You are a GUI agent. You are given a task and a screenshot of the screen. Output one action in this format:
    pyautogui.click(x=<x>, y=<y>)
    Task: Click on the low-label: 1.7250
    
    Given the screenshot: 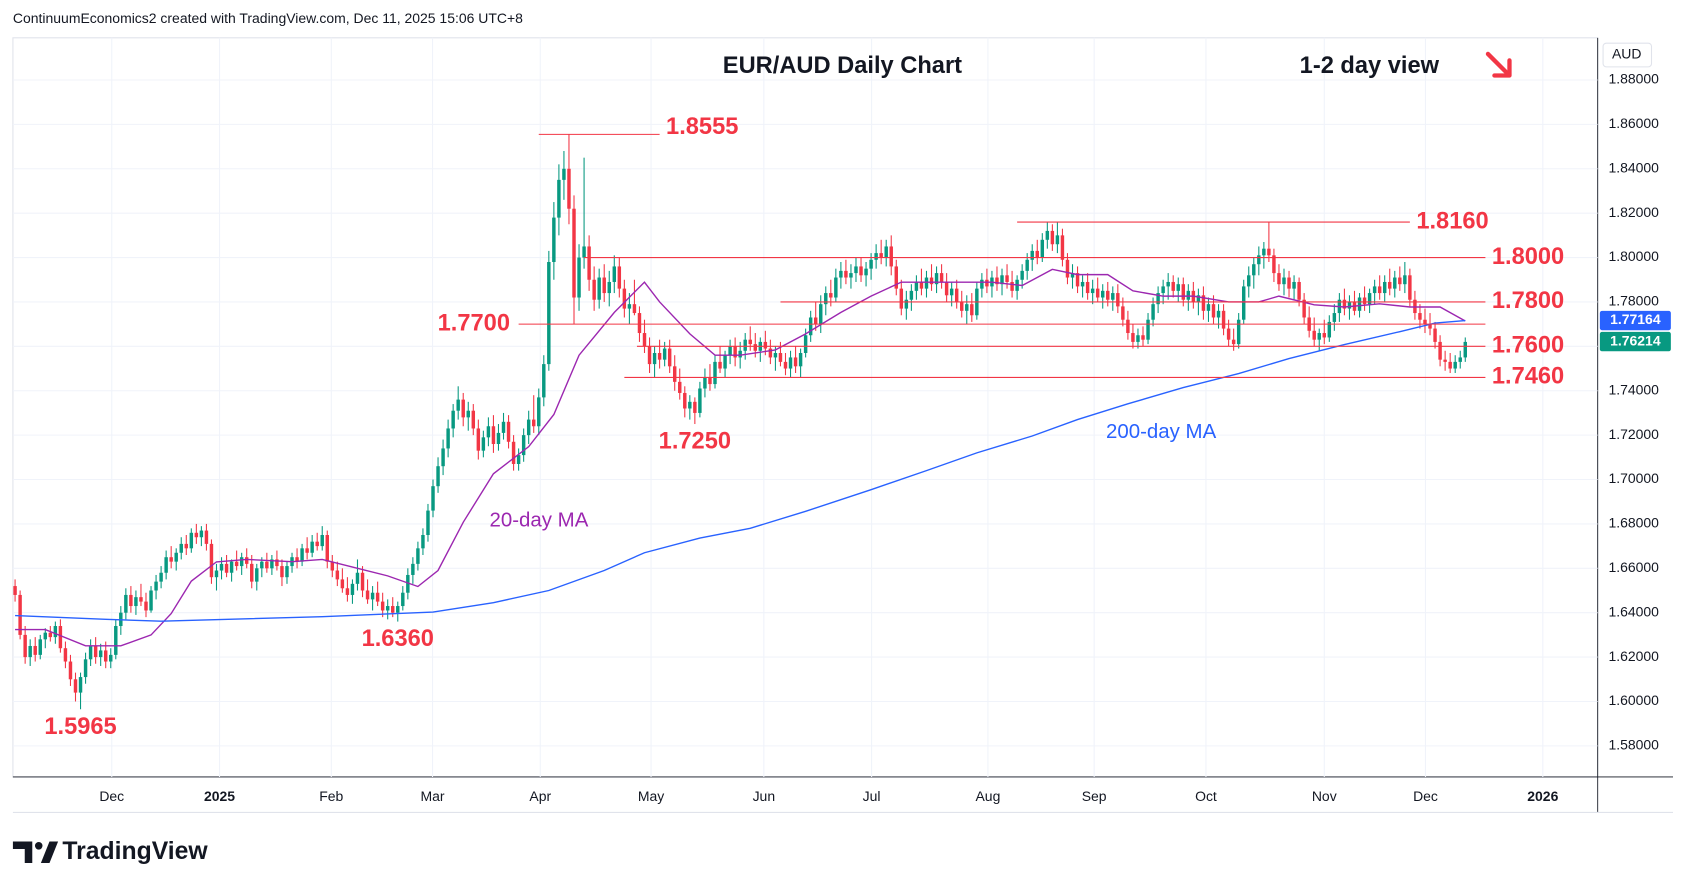 What is the action you would take?
    pyautogui.click(x=695, y=442)
    